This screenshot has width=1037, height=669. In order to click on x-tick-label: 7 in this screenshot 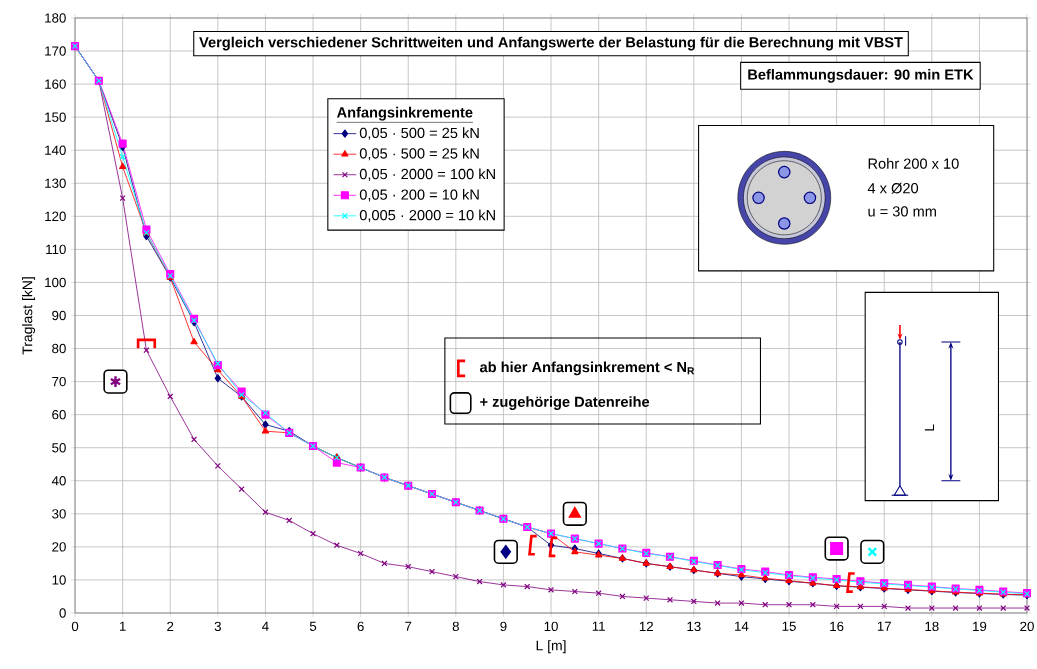, I will do `click(408, 626)`.